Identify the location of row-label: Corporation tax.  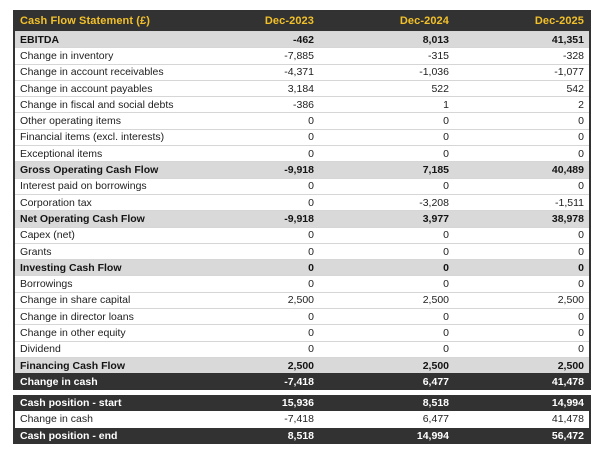
(56, 202).